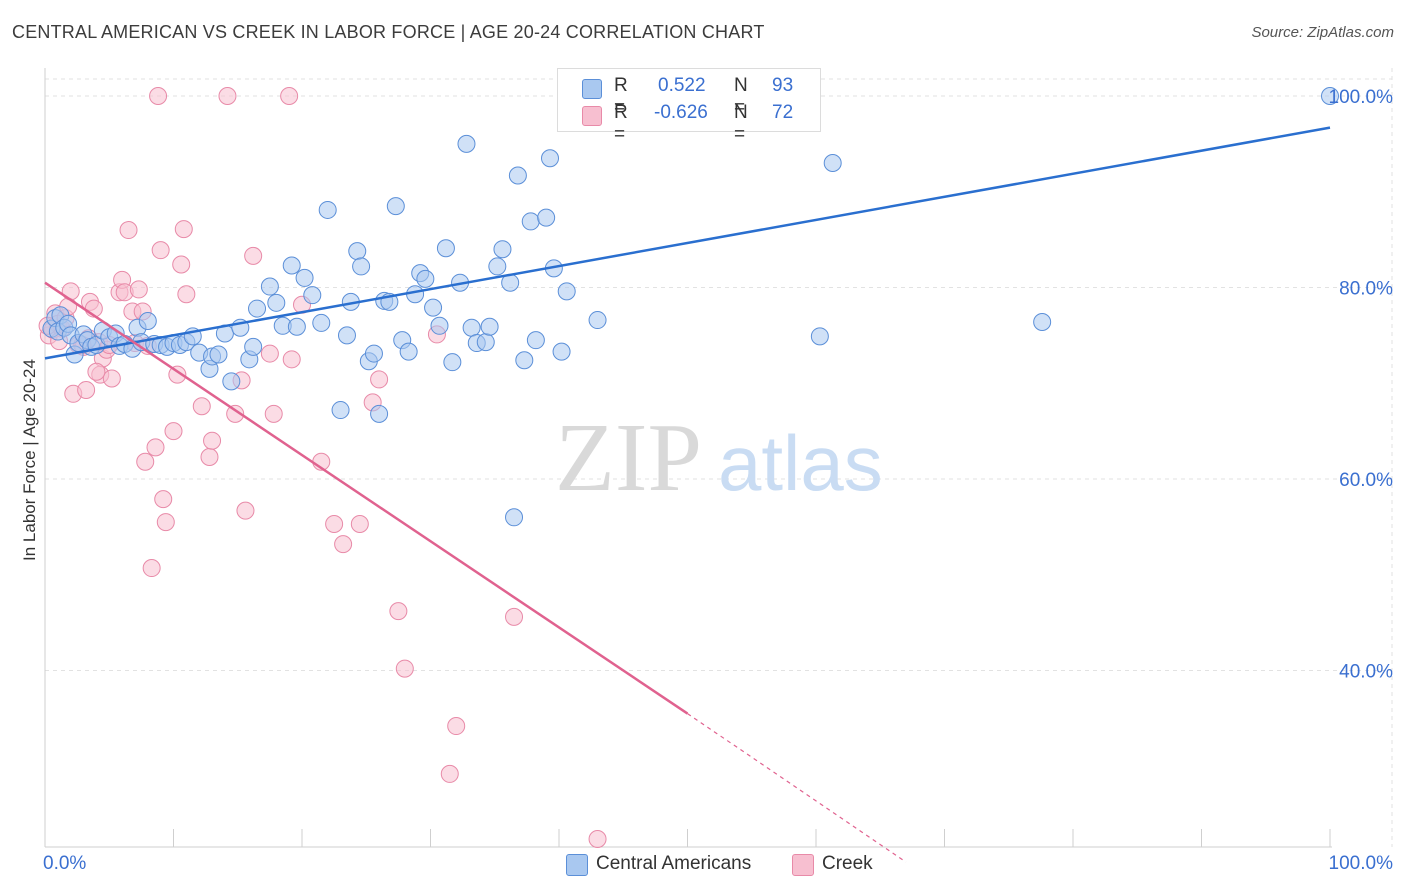  What do you see at coordinates (681, 112) in the screenshot?
I see `legend-r-value: -0.626` at bounding box center [681, 112].